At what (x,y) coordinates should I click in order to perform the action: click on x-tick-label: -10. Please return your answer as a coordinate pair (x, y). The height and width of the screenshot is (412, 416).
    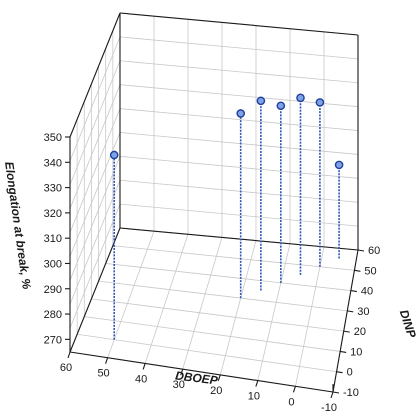
    Looking at the image, I should click on (329, 407).